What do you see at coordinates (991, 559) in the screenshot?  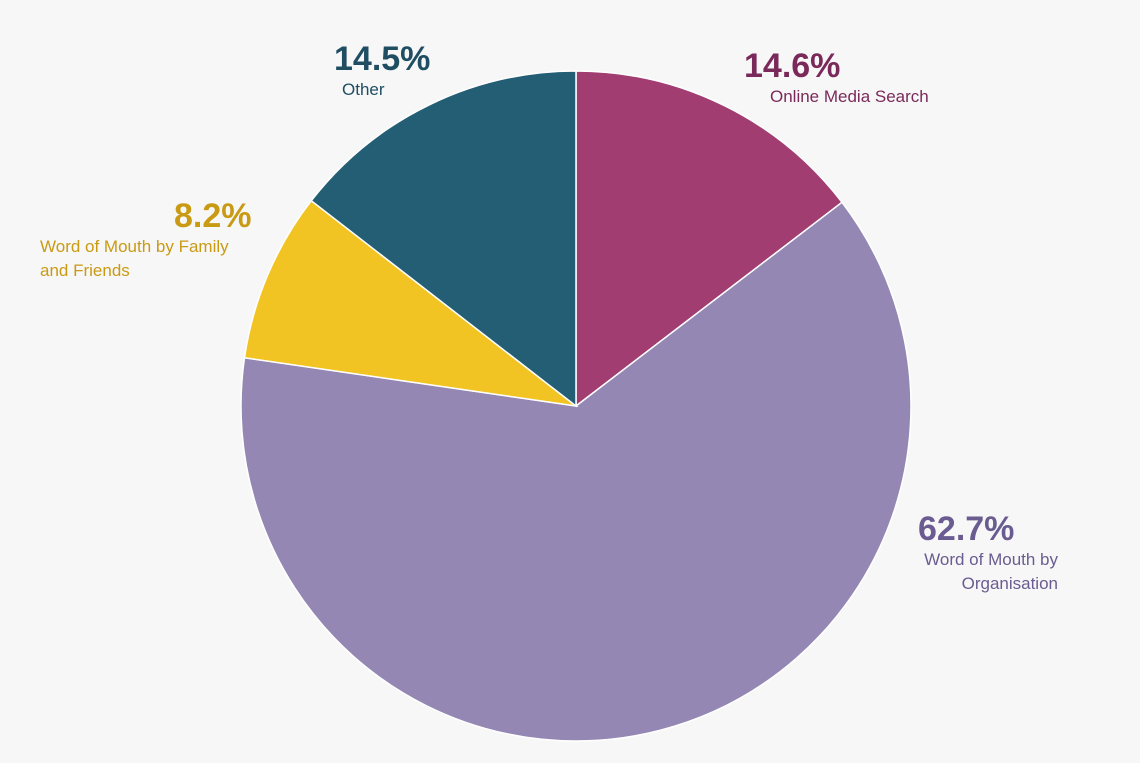 I see `slice-name-word-of-mouth-organisation-line1: Word of Mouth by` at bounding box center [991, 559].